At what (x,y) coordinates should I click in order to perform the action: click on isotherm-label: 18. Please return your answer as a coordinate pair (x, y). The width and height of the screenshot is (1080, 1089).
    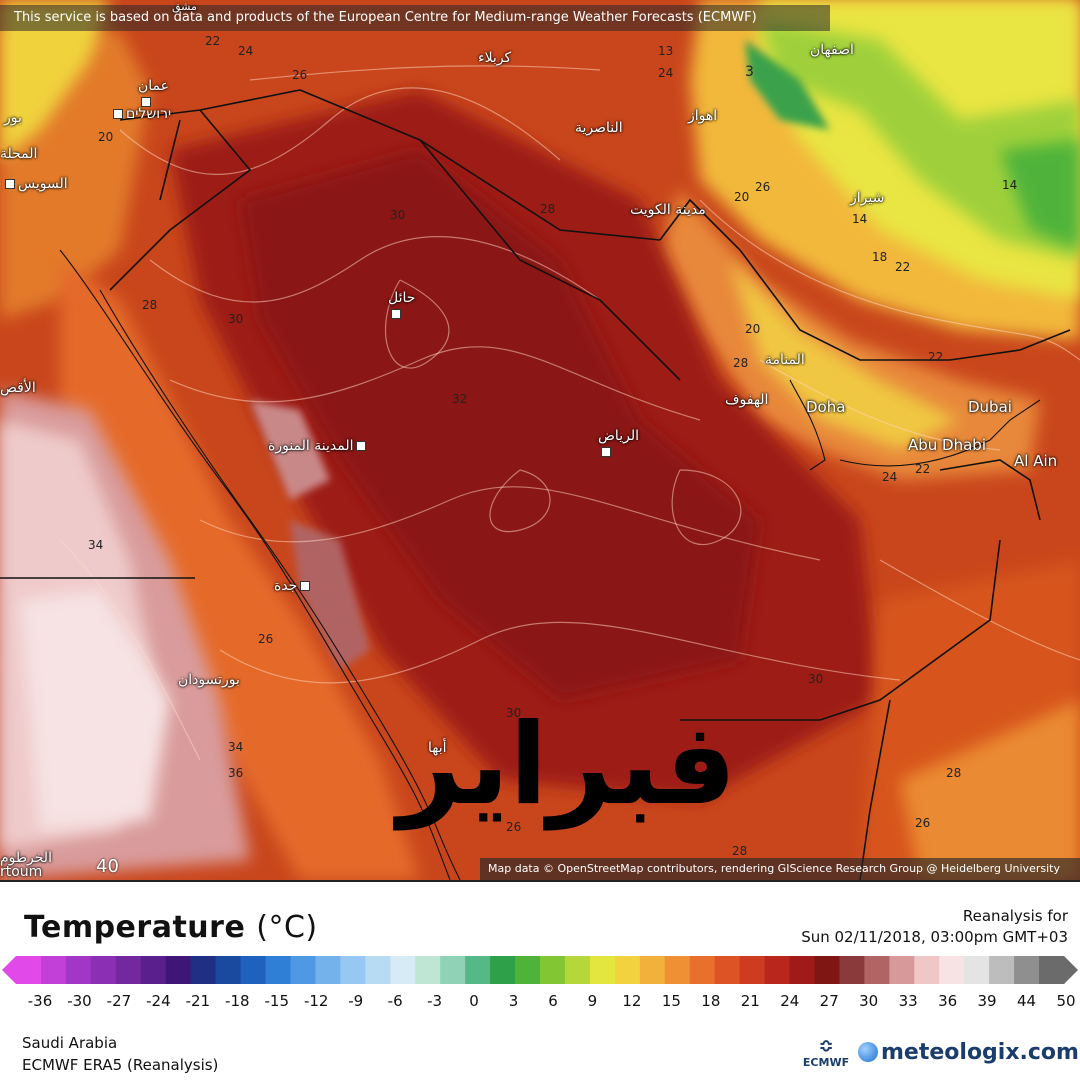
    Looking at the image, I should click on (880, 257).